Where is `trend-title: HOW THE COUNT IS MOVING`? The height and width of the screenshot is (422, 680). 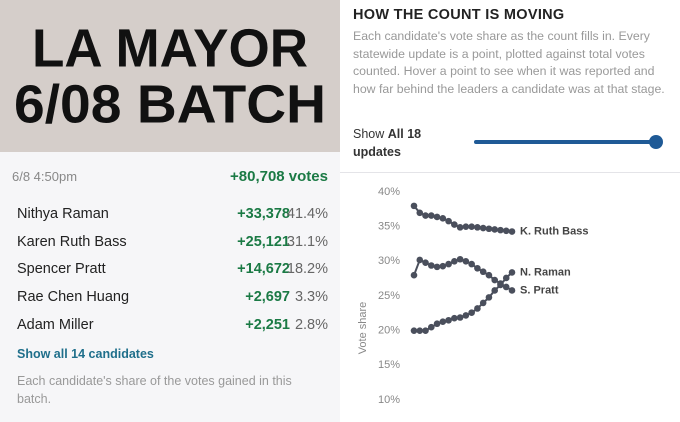
trend-title: HOW THE COUNT IS MOVING is located at coordinates (459, 15).